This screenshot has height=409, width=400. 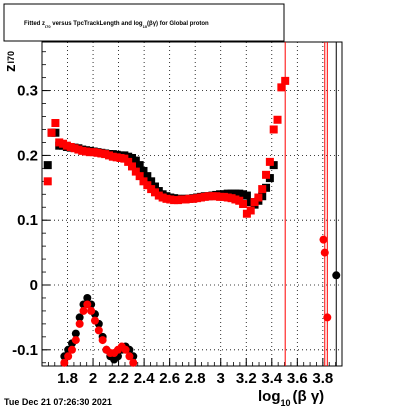 I want to click on y-axis-title: zI70, so click(x=10, y=61).